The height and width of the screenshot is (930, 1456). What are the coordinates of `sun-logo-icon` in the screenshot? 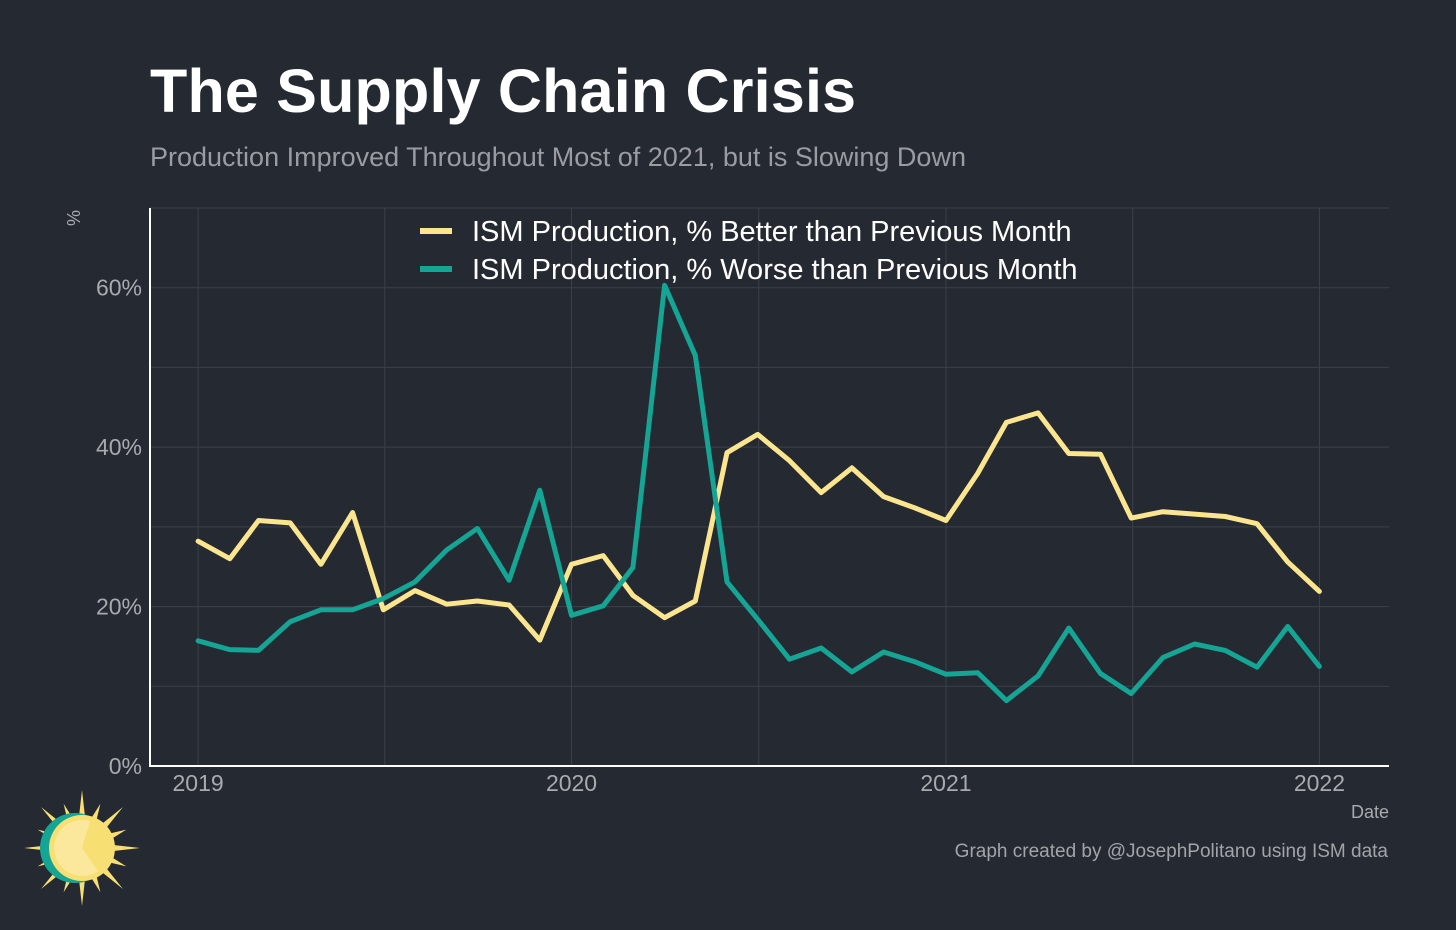 It's located at (82, 848).